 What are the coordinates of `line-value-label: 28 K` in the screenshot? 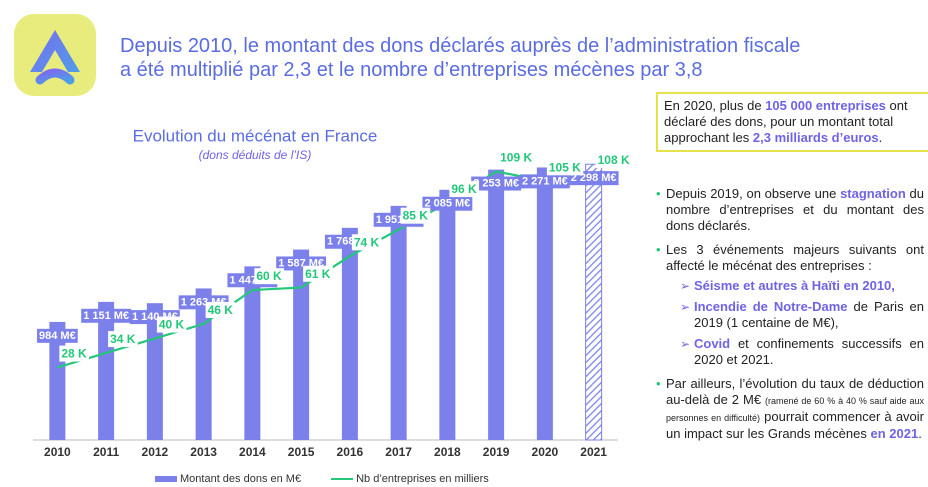 It's located at (74, 353).